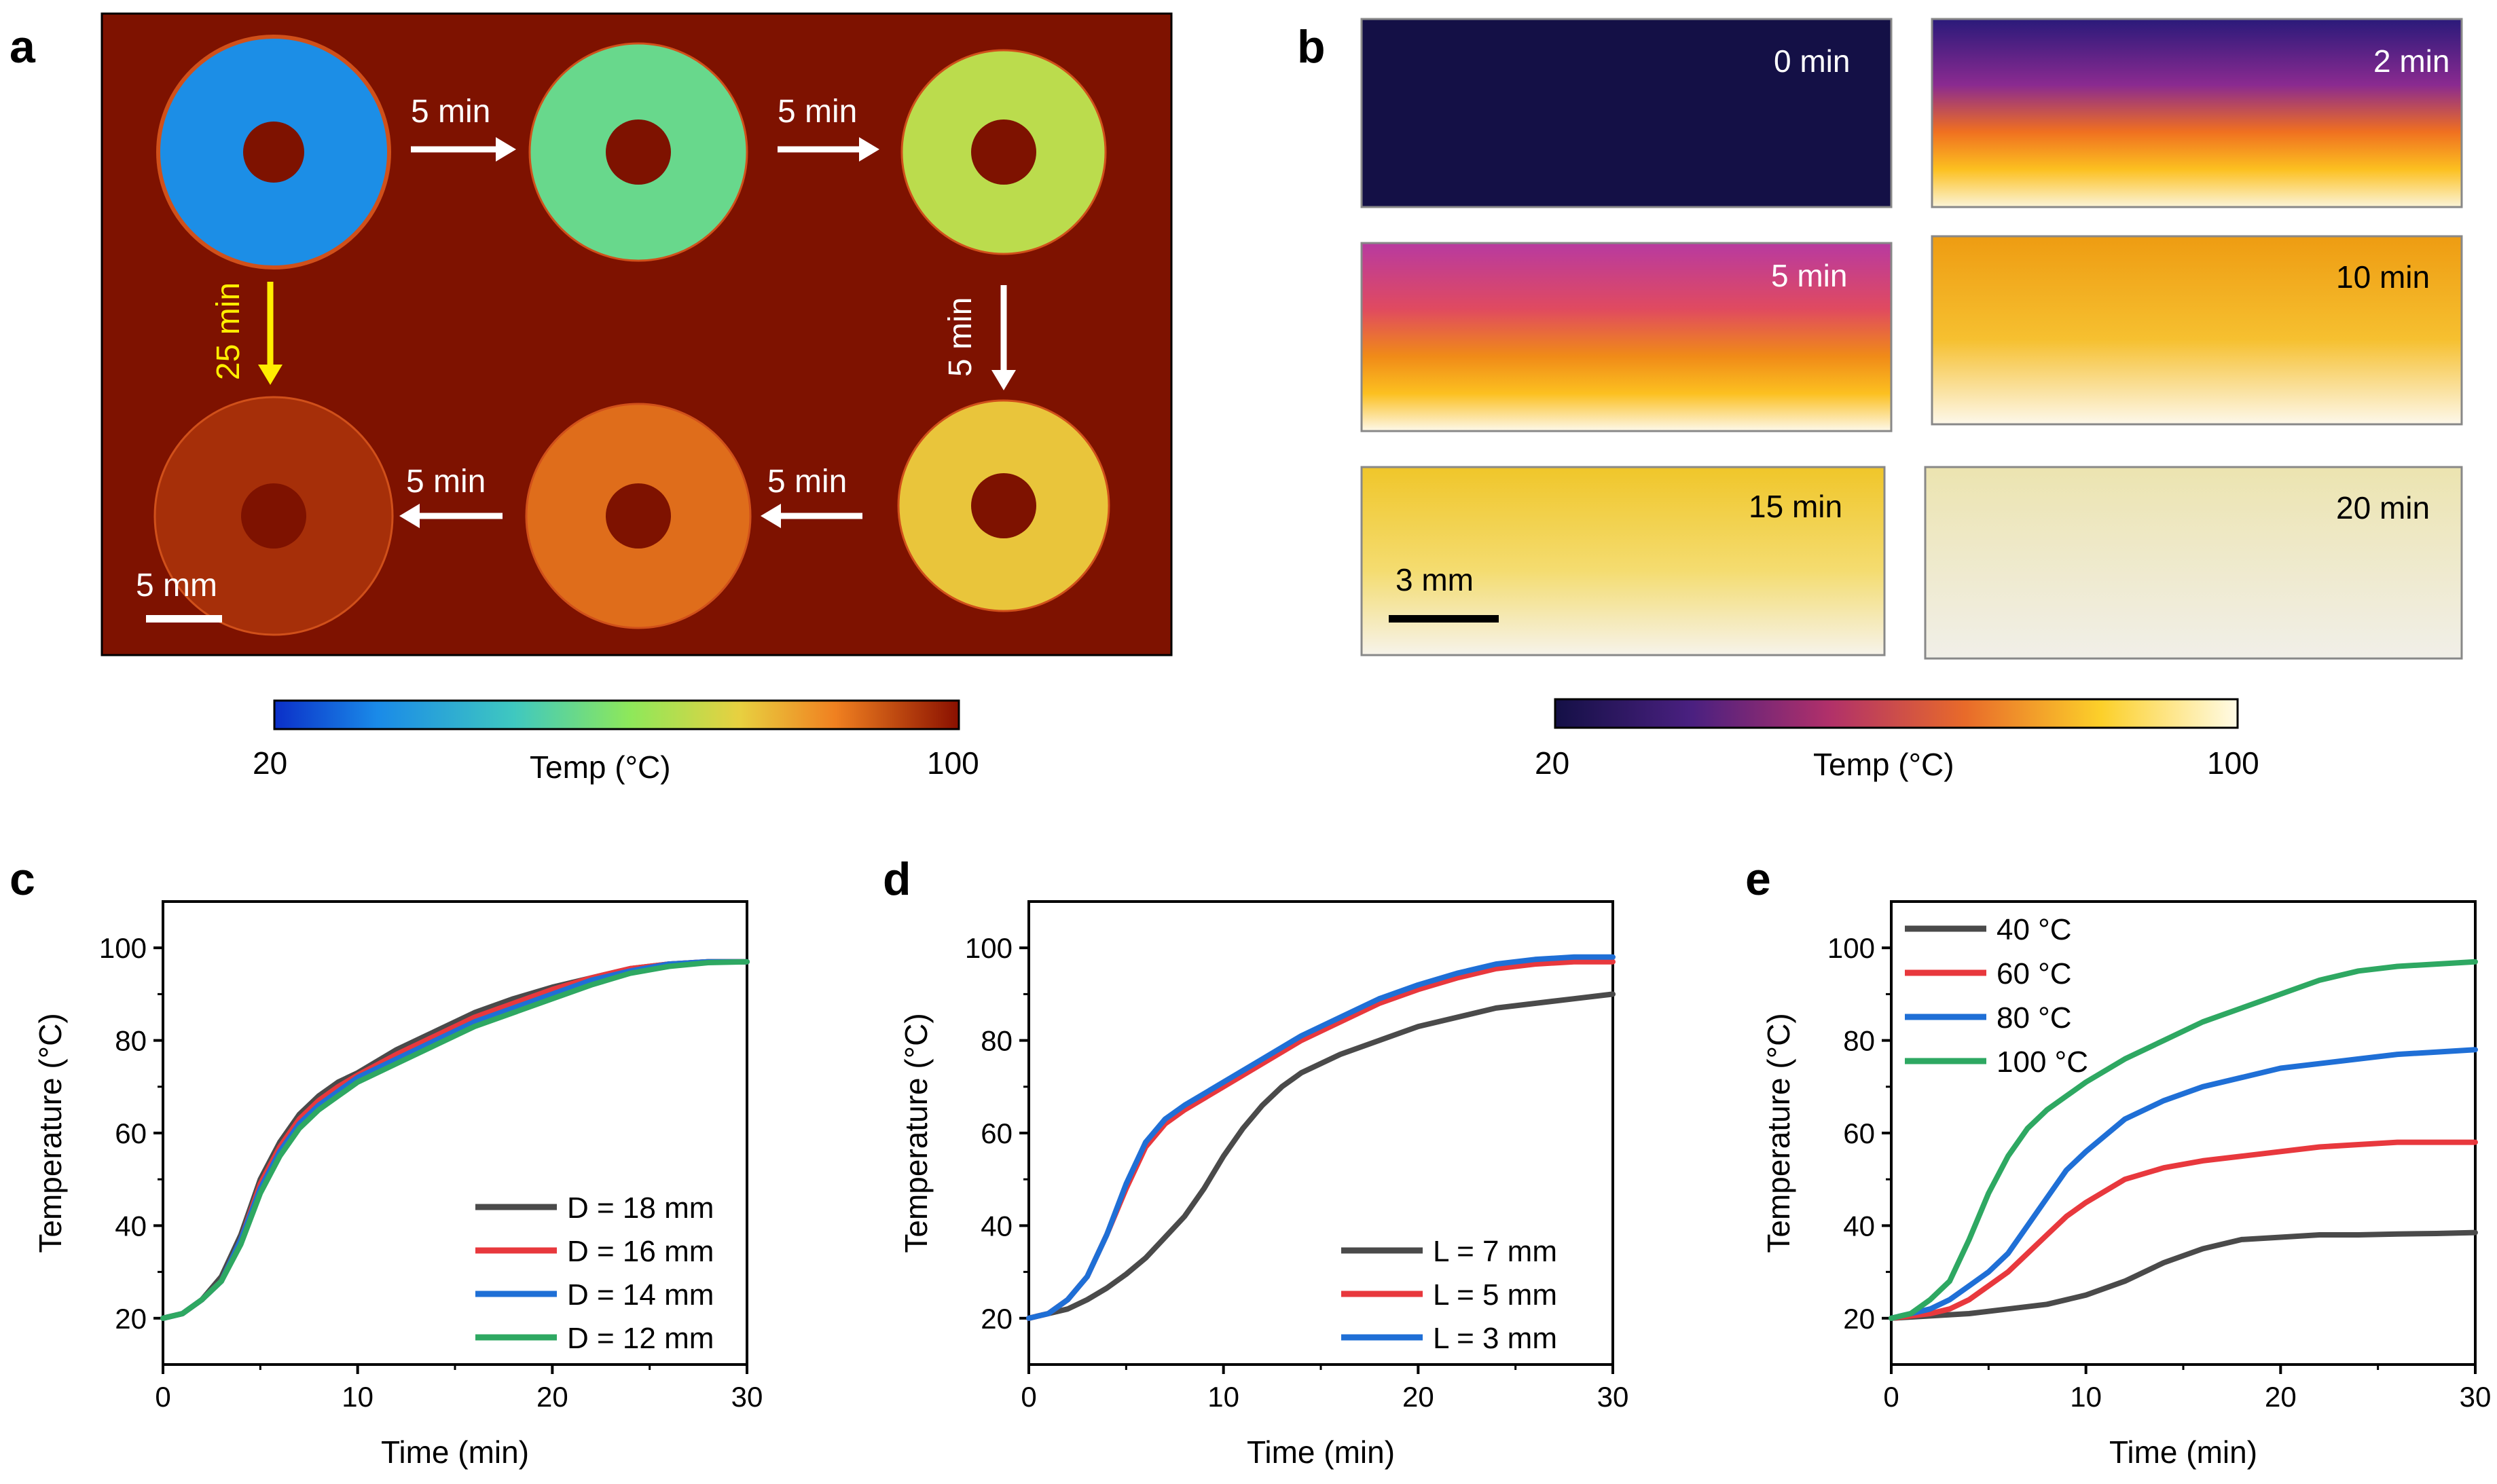  I want to click on arrow-2-label: 5 min, so click(818, 112).